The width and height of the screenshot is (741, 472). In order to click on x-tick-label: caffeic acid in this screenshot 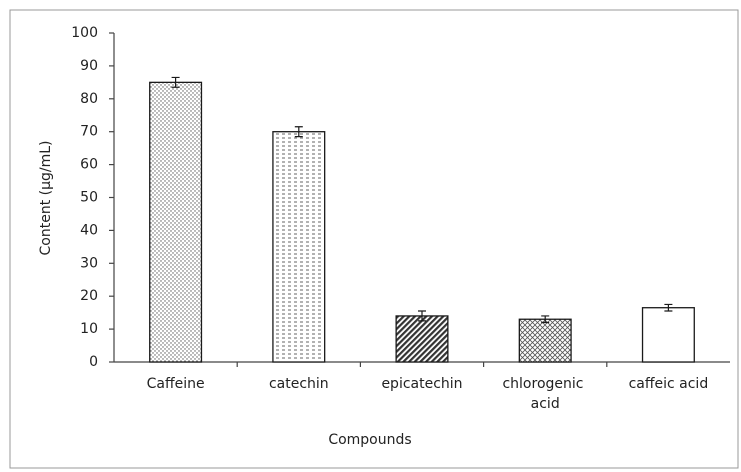, I will do `click(669, 384)`.